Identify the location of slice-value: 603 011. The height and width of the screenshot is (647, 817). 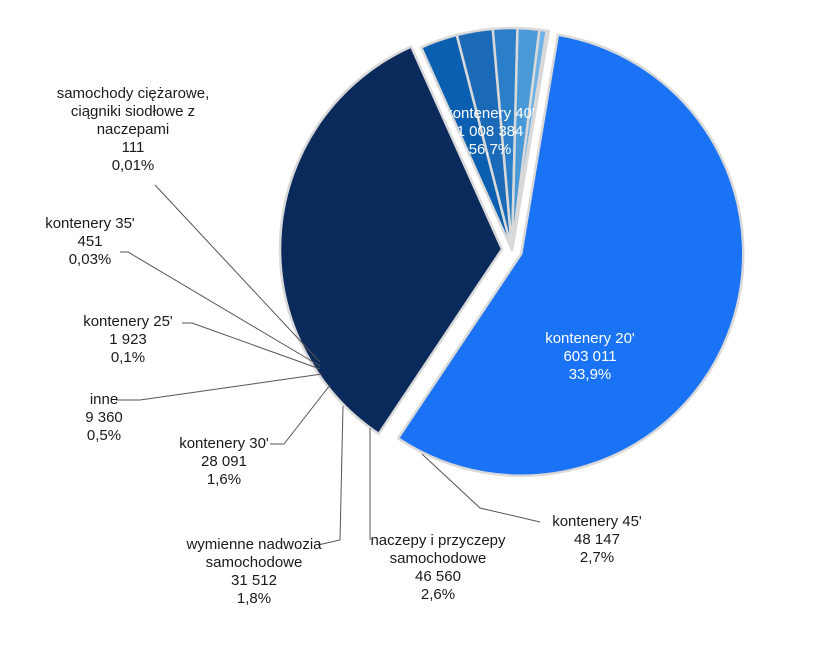
(589, 356).